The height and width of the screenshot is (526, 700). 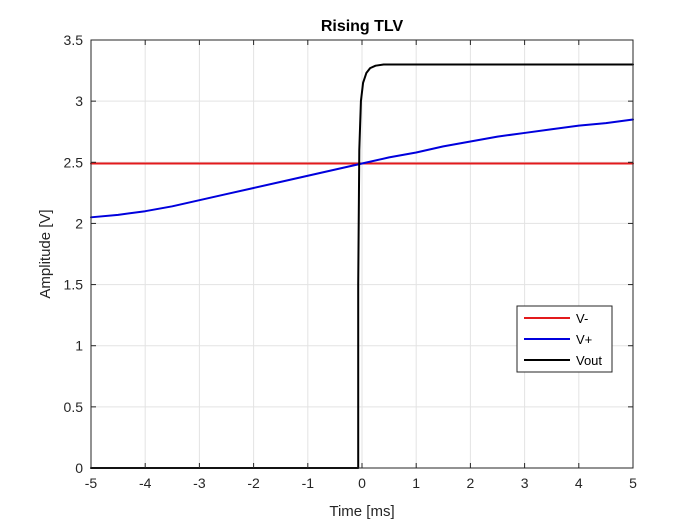 I want to click on y-tick-label: 0.5, so click(x=74, y=407).